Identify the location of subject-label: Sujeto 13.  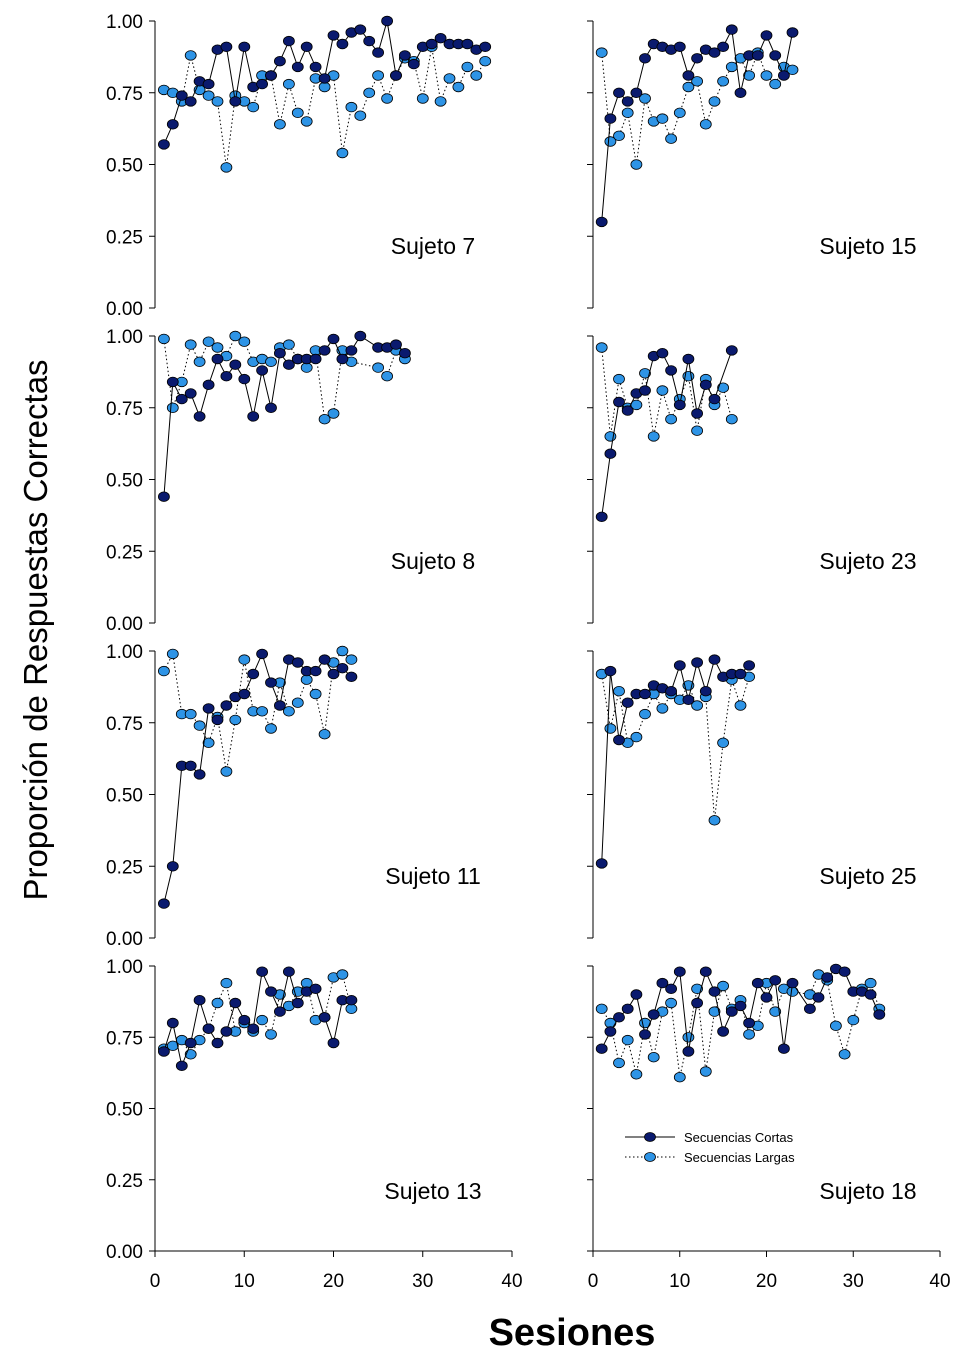
(432, 1191).